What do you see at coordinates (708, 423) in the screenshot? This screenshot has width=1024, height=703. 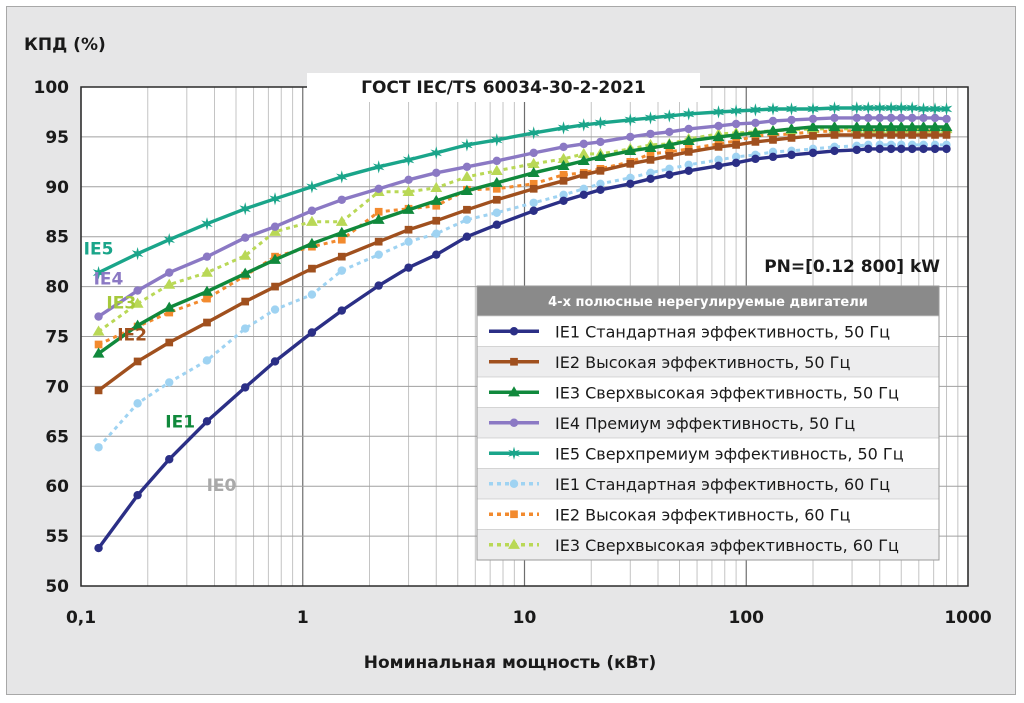 I see `legend-row: IE4 Премиум эффективность, 50 Гц` at bounding box center [708, 423].